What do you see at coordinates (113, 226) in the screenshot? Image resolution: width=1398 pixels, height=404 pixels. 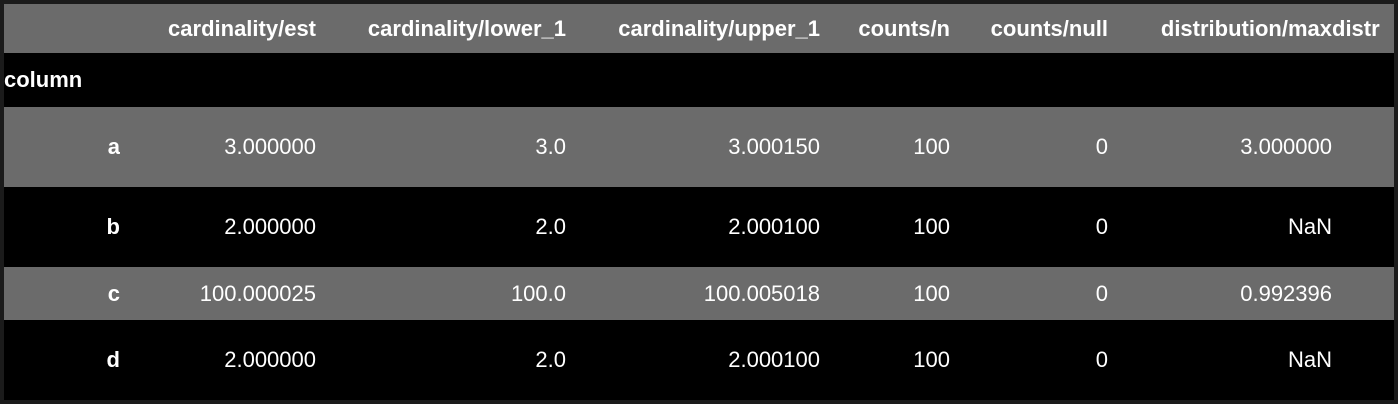 I see `row-index: b` at bounding box center [113, 226].